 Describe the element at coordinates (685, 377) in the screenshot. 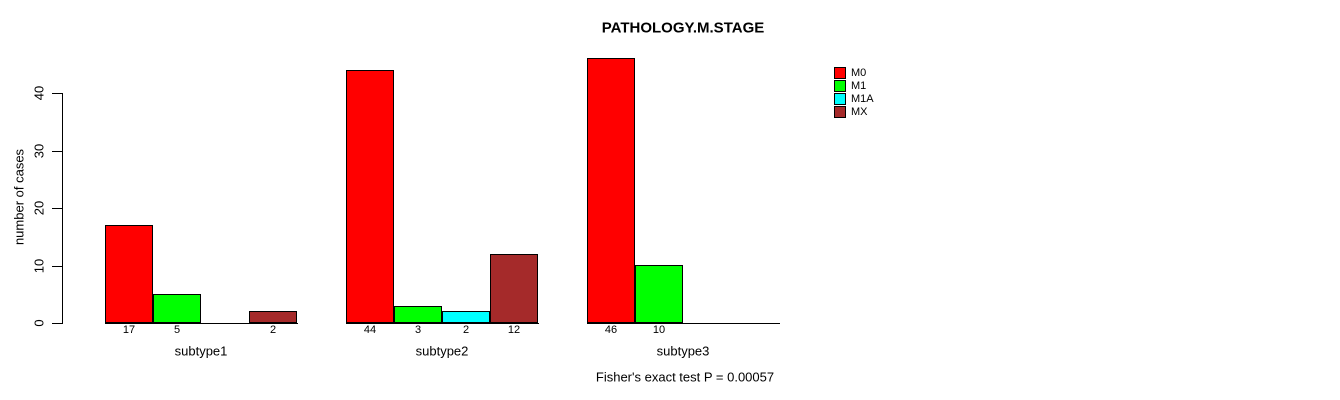

I see `stat-annotation: Fisher's exact test P = 0.00057` at that location.